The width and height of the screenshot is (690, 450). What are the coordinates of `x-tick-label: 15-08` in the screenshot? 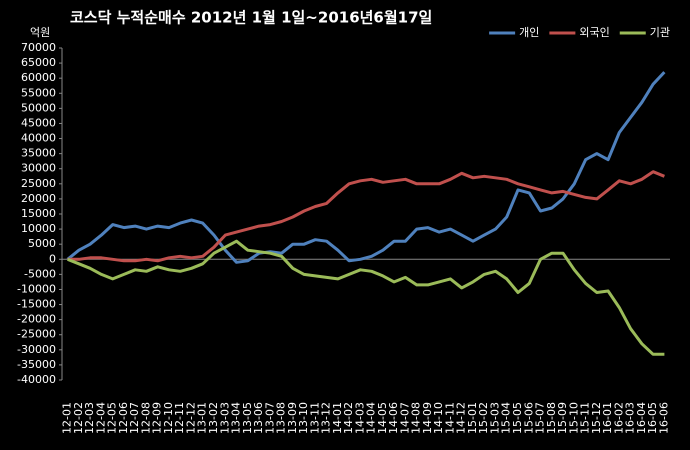 It's located at (551, 418).